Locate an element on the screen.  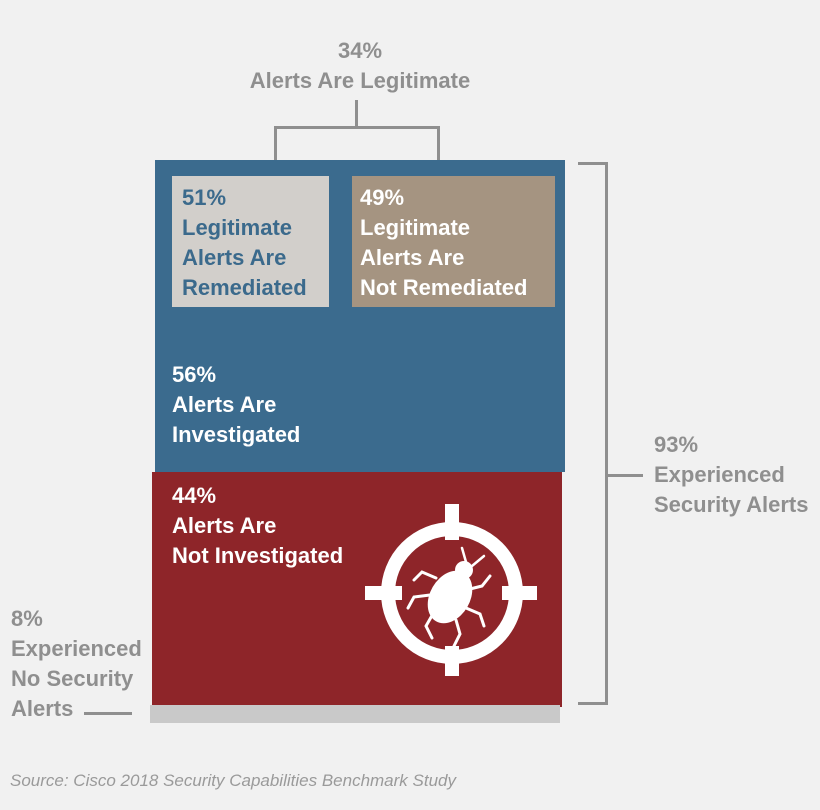
investigated-text: 56% Alerts Are Investigated is located at coordinates (236, 405).